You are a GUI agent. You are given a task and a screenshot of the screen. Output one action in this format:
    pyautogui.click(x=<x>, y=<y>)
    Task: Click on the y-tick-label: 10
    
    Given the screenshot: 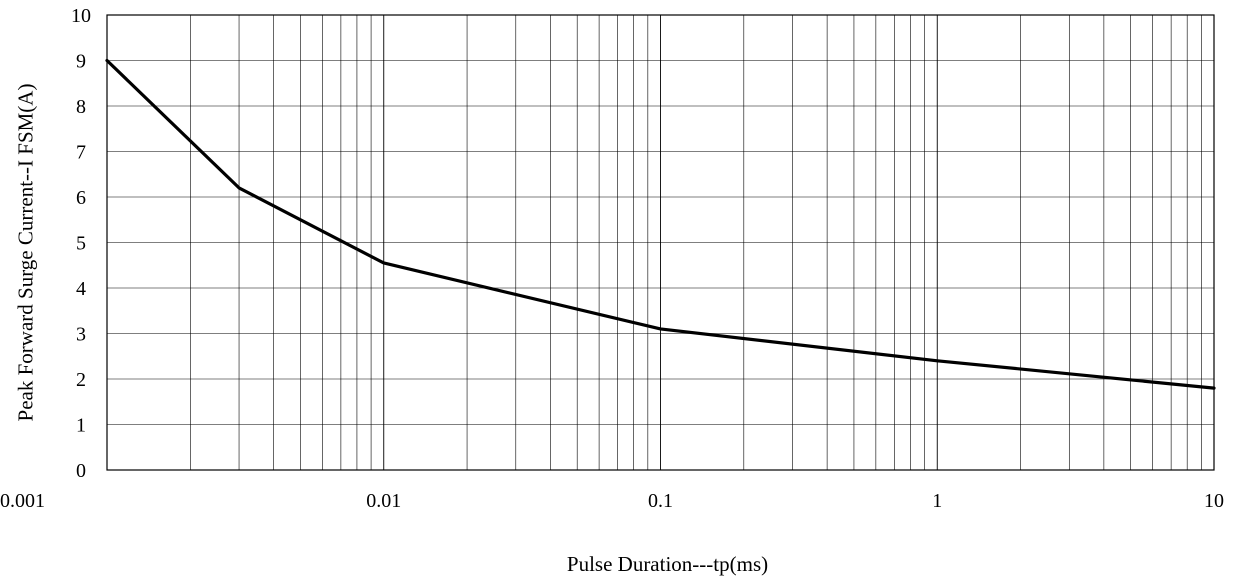 What is the action you would take?
    pyautogui.click(x=81, y=16)
    